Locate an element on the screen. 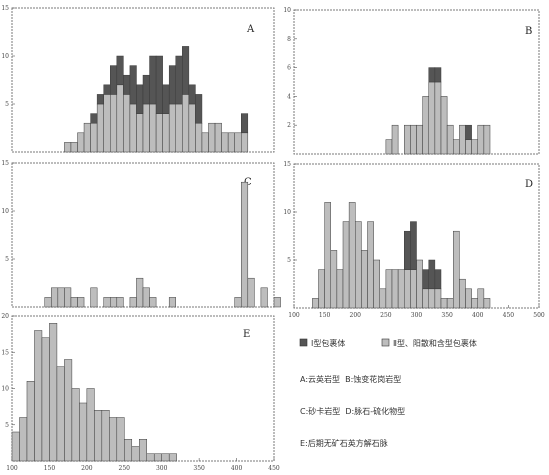  panel-A-ytick-label: 15 is located at coordinates (5, 8).